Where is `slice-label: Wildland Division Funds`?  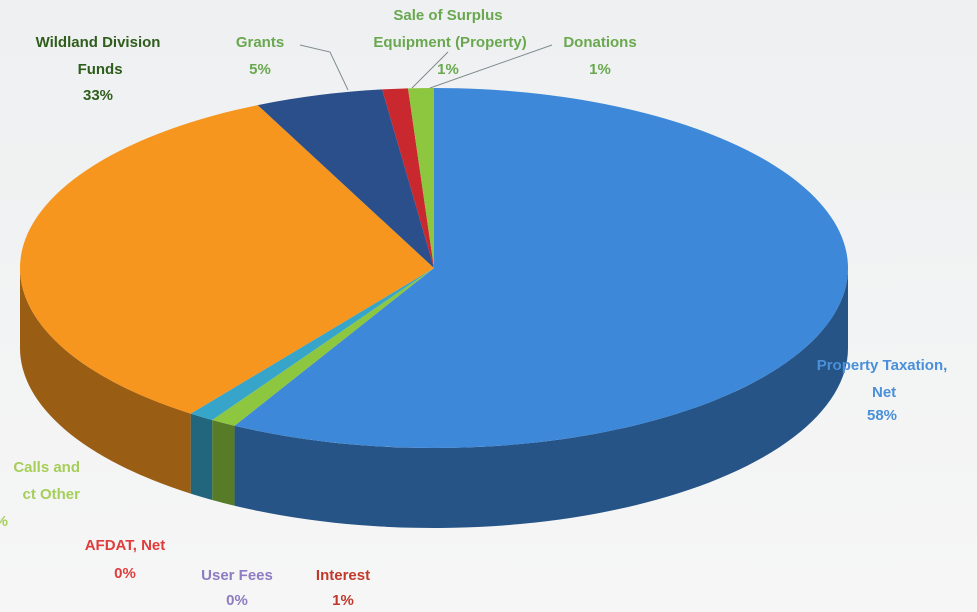 slice-label: Wildland Division Funds is located at coordinates (98, 56).